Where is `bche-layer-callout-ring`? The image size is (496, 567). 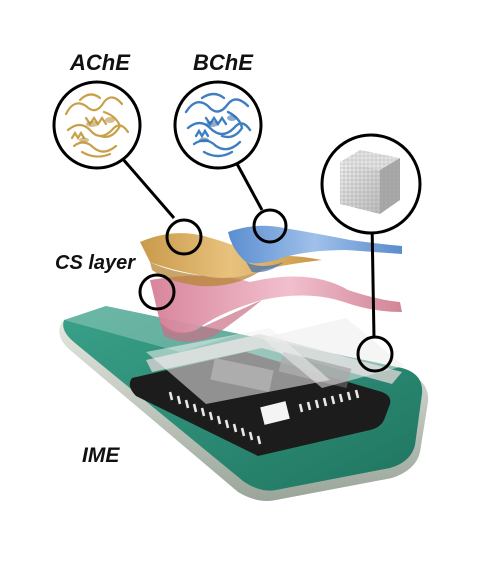
bche-layer-callout-ring is located at coordinates (270, 226).